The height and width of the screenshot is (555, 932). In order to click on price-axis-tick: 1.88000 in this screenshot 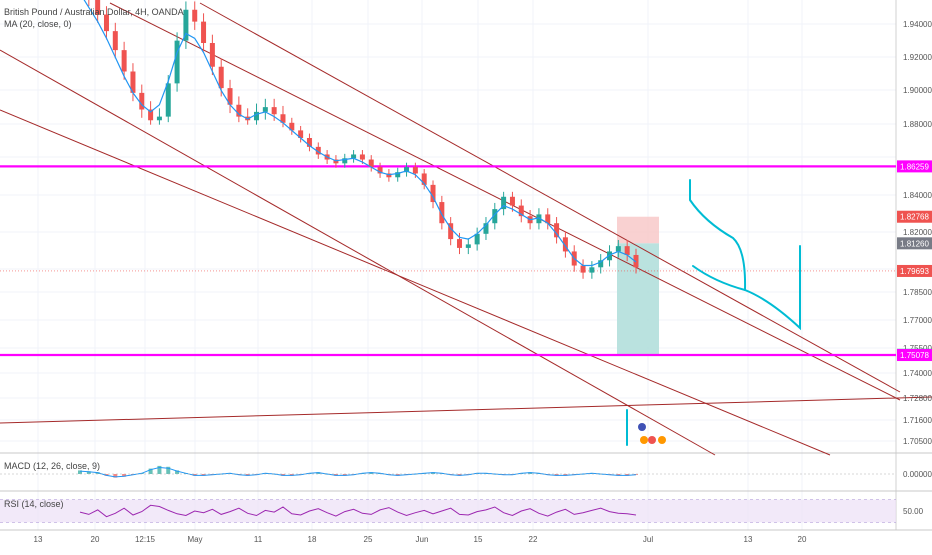, I will do `click(917, 124)`.